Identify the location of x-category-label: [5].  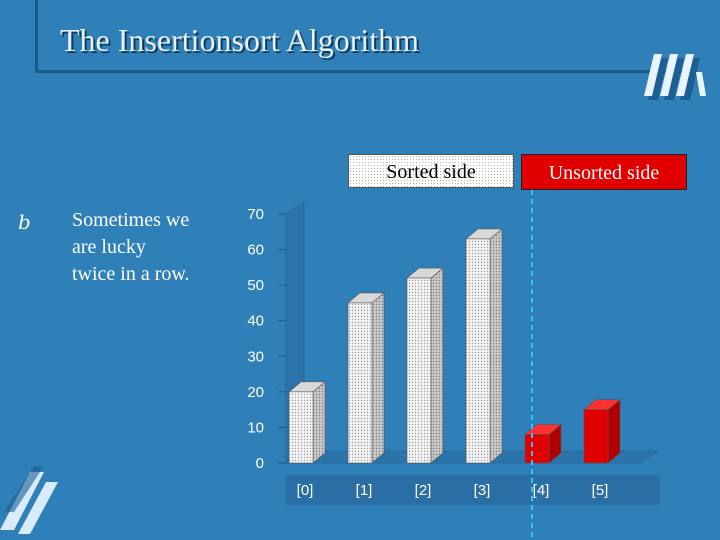
(600, 490).